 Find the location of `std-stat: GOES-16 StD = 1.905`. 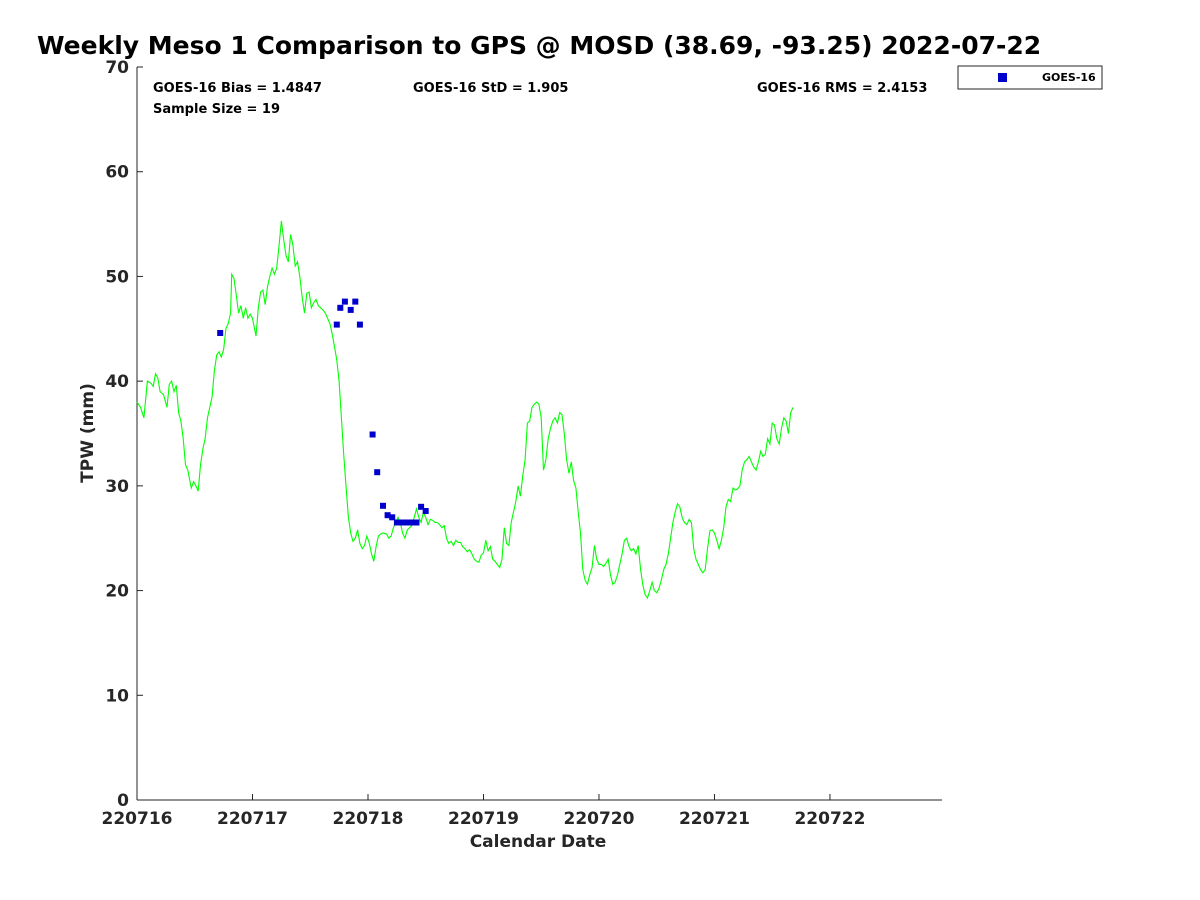

std-stat: GOES-16 StD = 1.905 is located at coordinates (490, 88).